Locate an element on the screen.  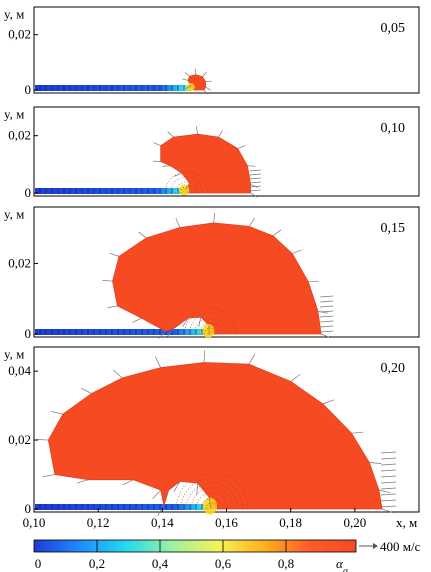
time-label: 0,20 is located at coordinates (393, 368).